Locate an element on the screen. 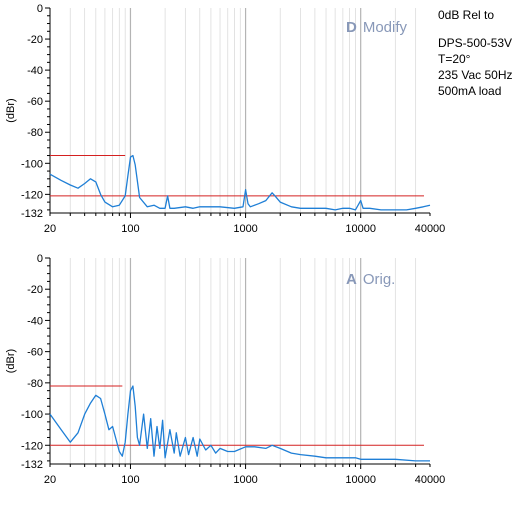  chart1-y-tick-label: -132 is located at coordinates (32, 214).